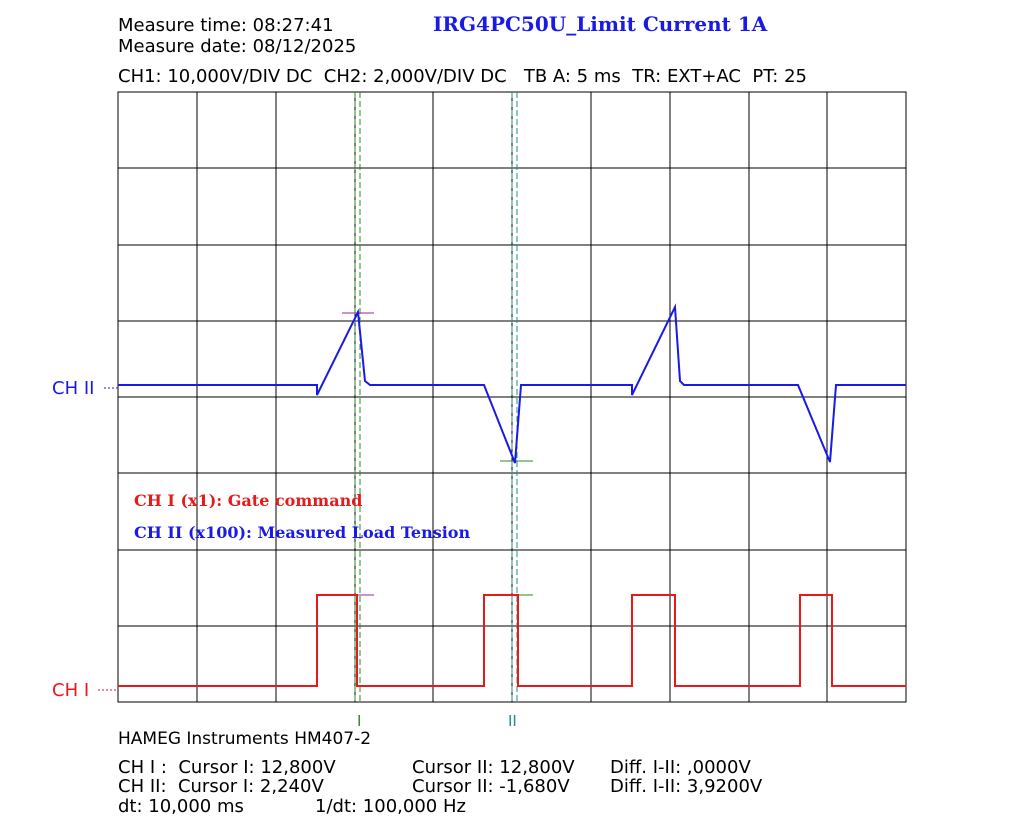 The height and width of the screenshot is (824, 1024). I want to click on instrument: HAMEG Instruments HM407-2, so click(244, 739).